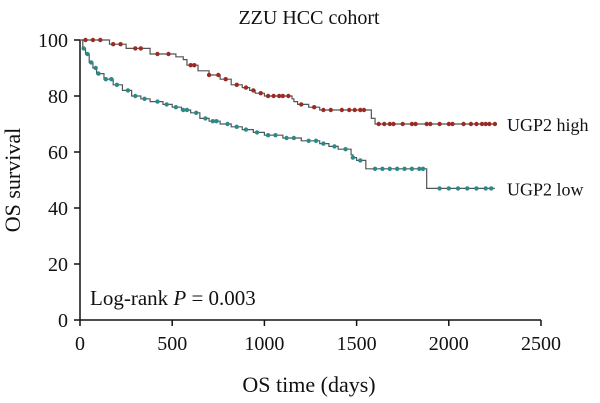 The height and width of the screenshot is (403, 600). Describe the element at coordinates (58, 153) in the screenshot. I see `y-tick-label: 60` at that location.